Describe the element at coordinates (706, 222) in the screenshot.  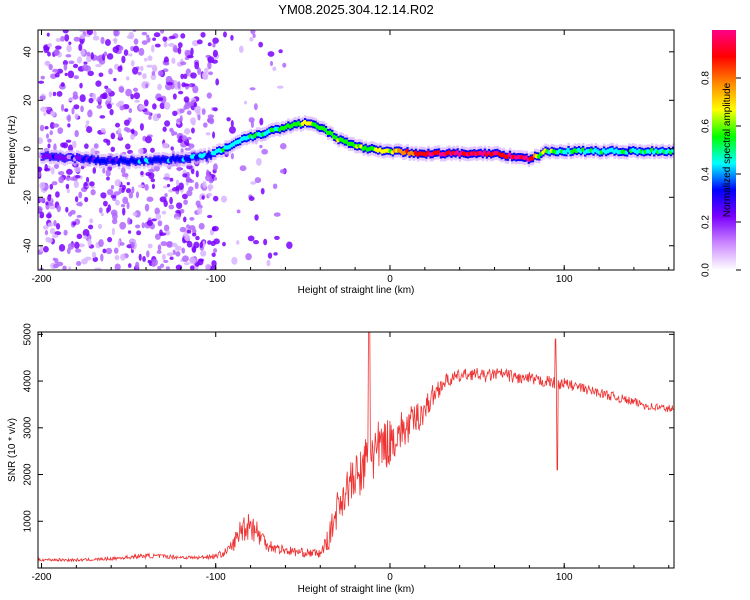
I see `colorbar-tick-label: 0.2` at that location.